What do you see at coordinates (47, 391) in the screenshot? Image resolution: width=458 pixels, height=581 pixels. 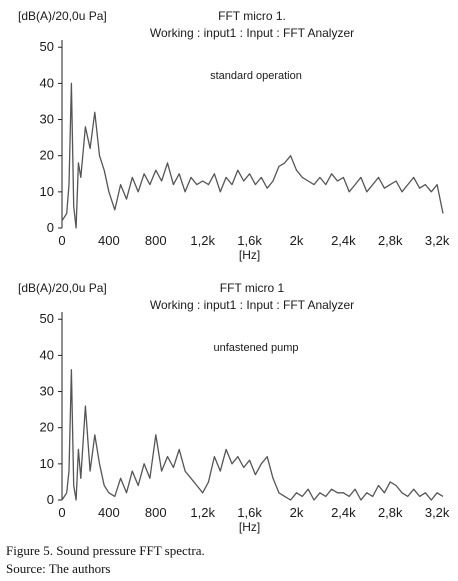 I see `chart-1-y-tick-label: 30` at bounding box center [47, 391].